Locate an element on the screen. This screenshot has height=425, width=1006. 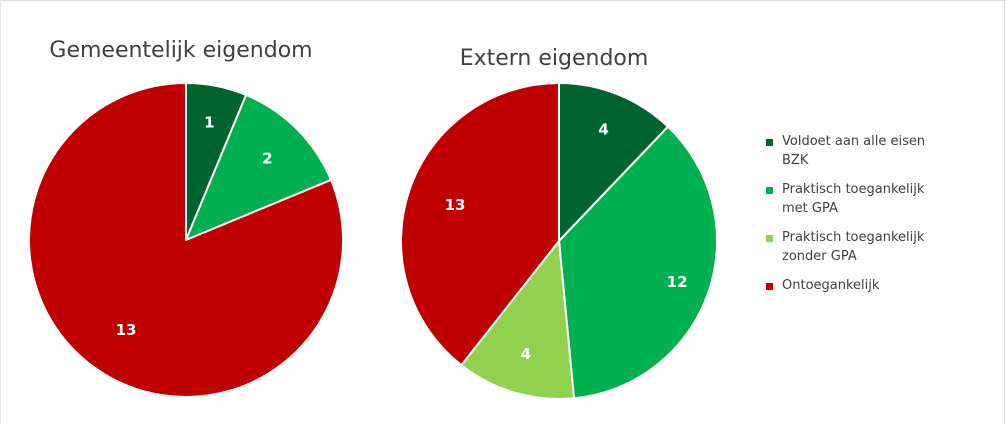
legend-swatch-zonder-gpa is located at coordinates (769, 238).